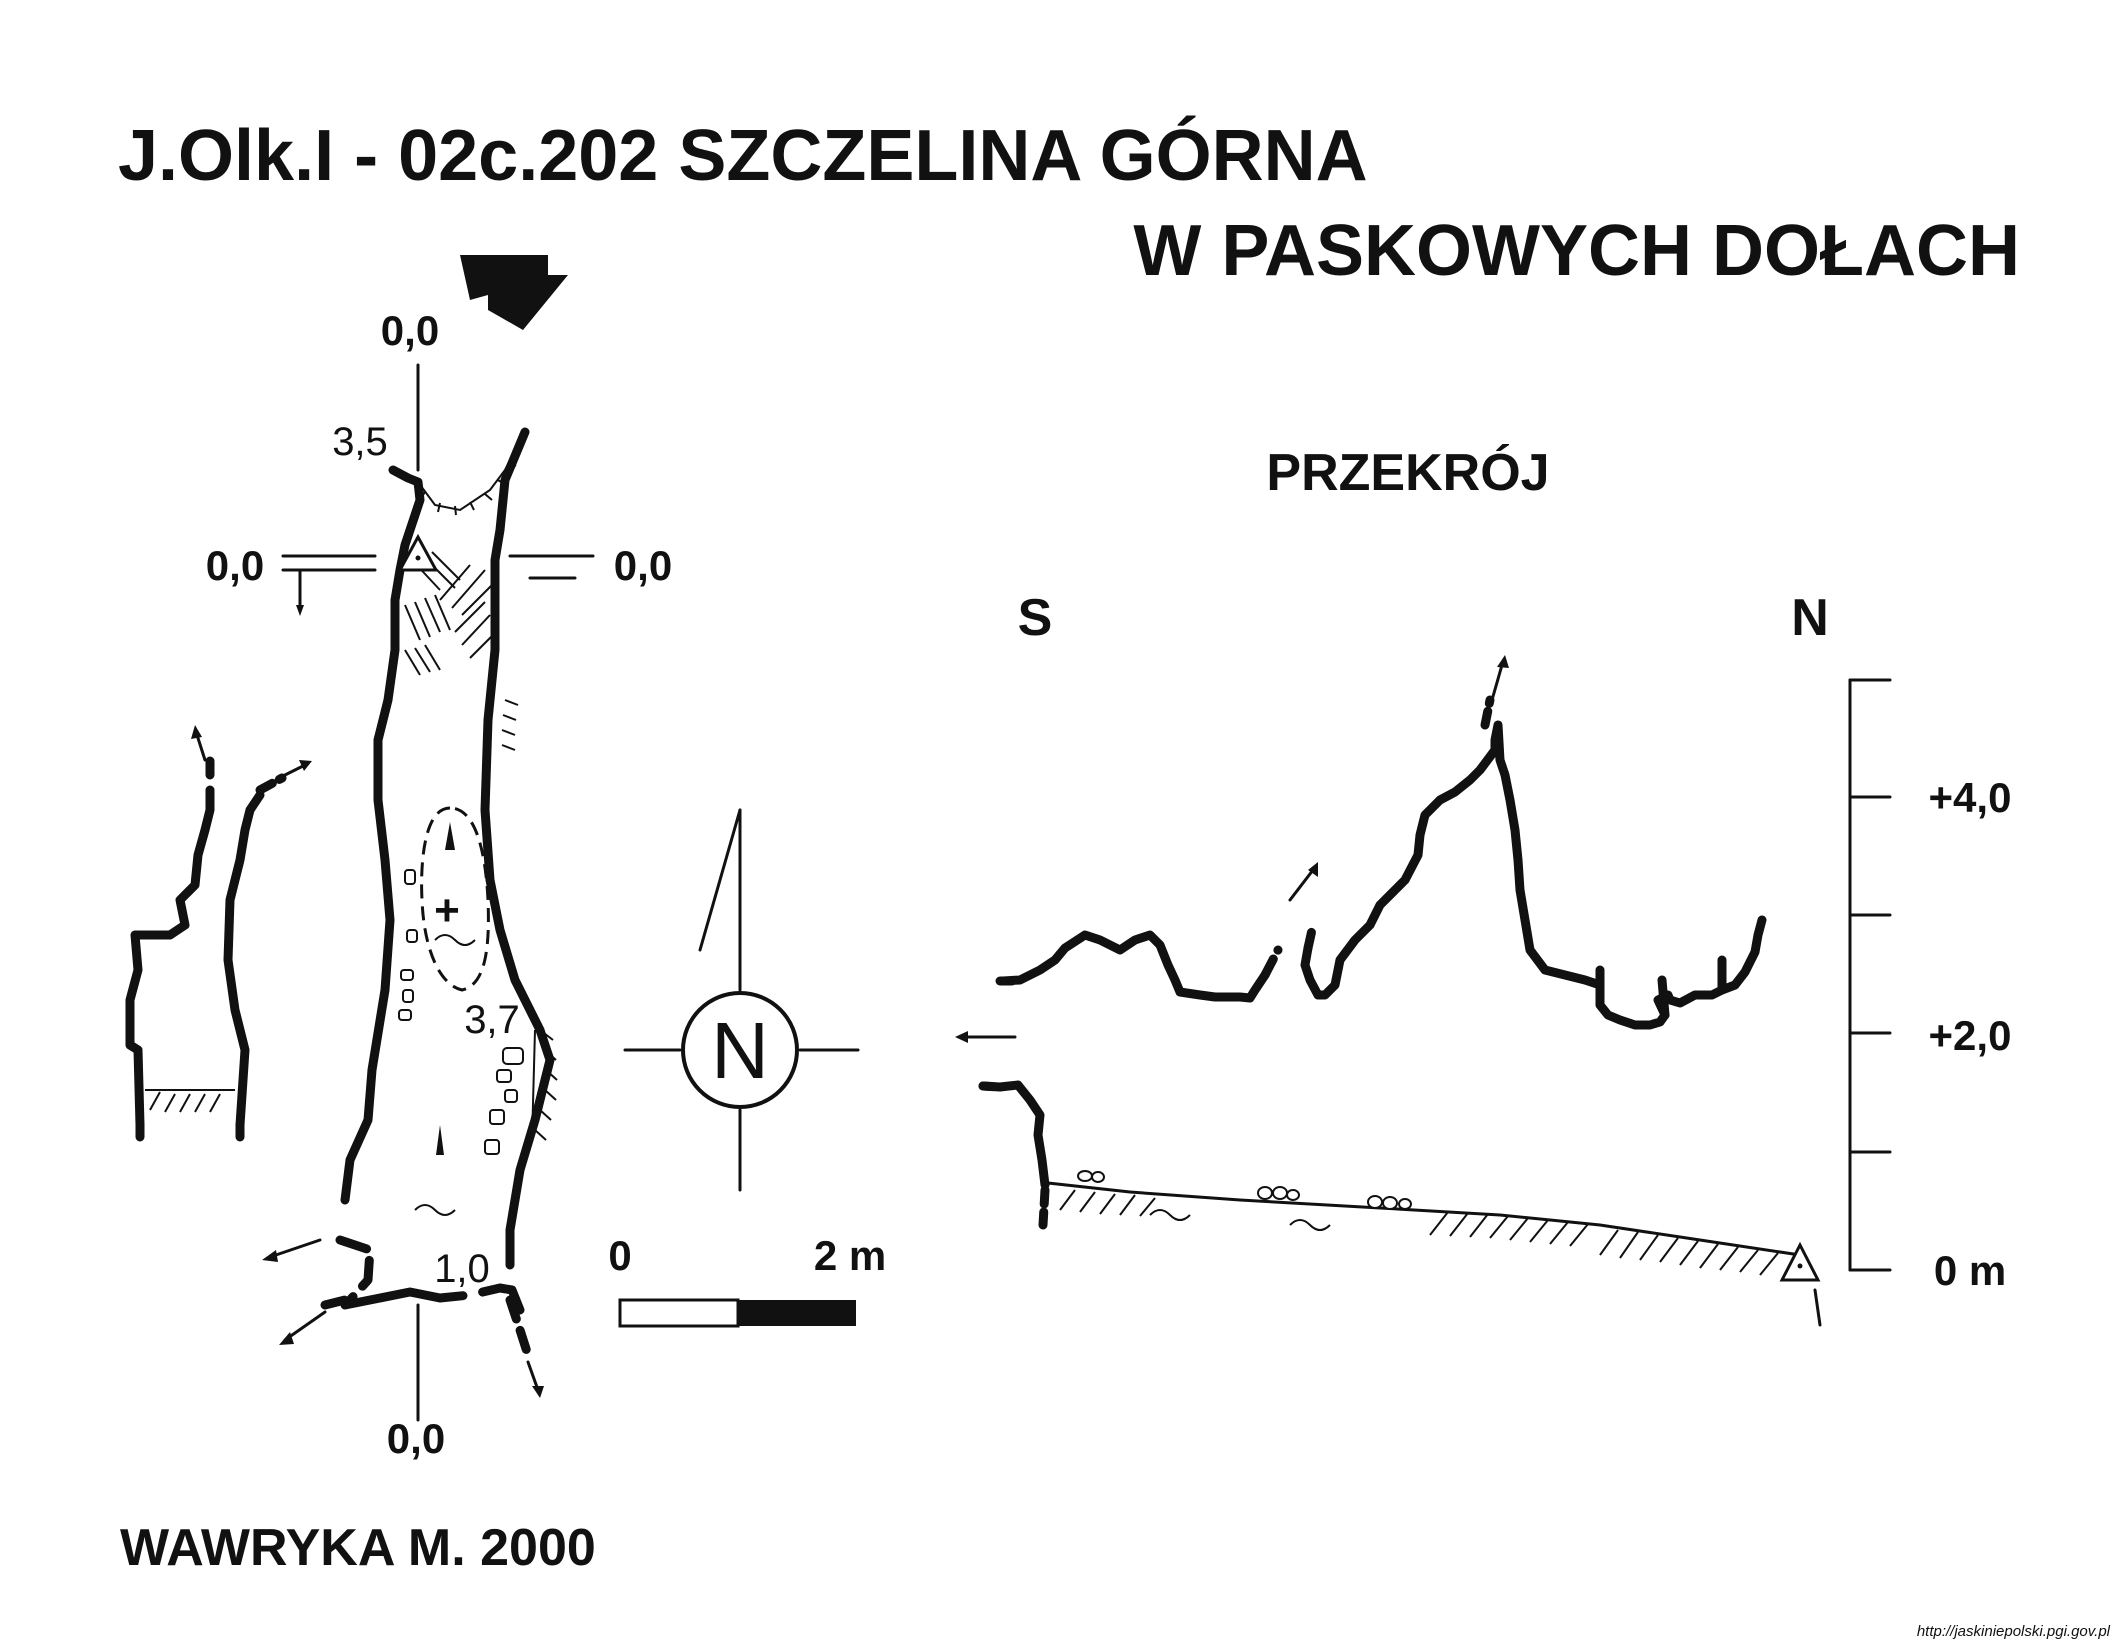  Describe the element at coordinates (360, 892) in the screenshot. I see `plan-view: +` at that location.